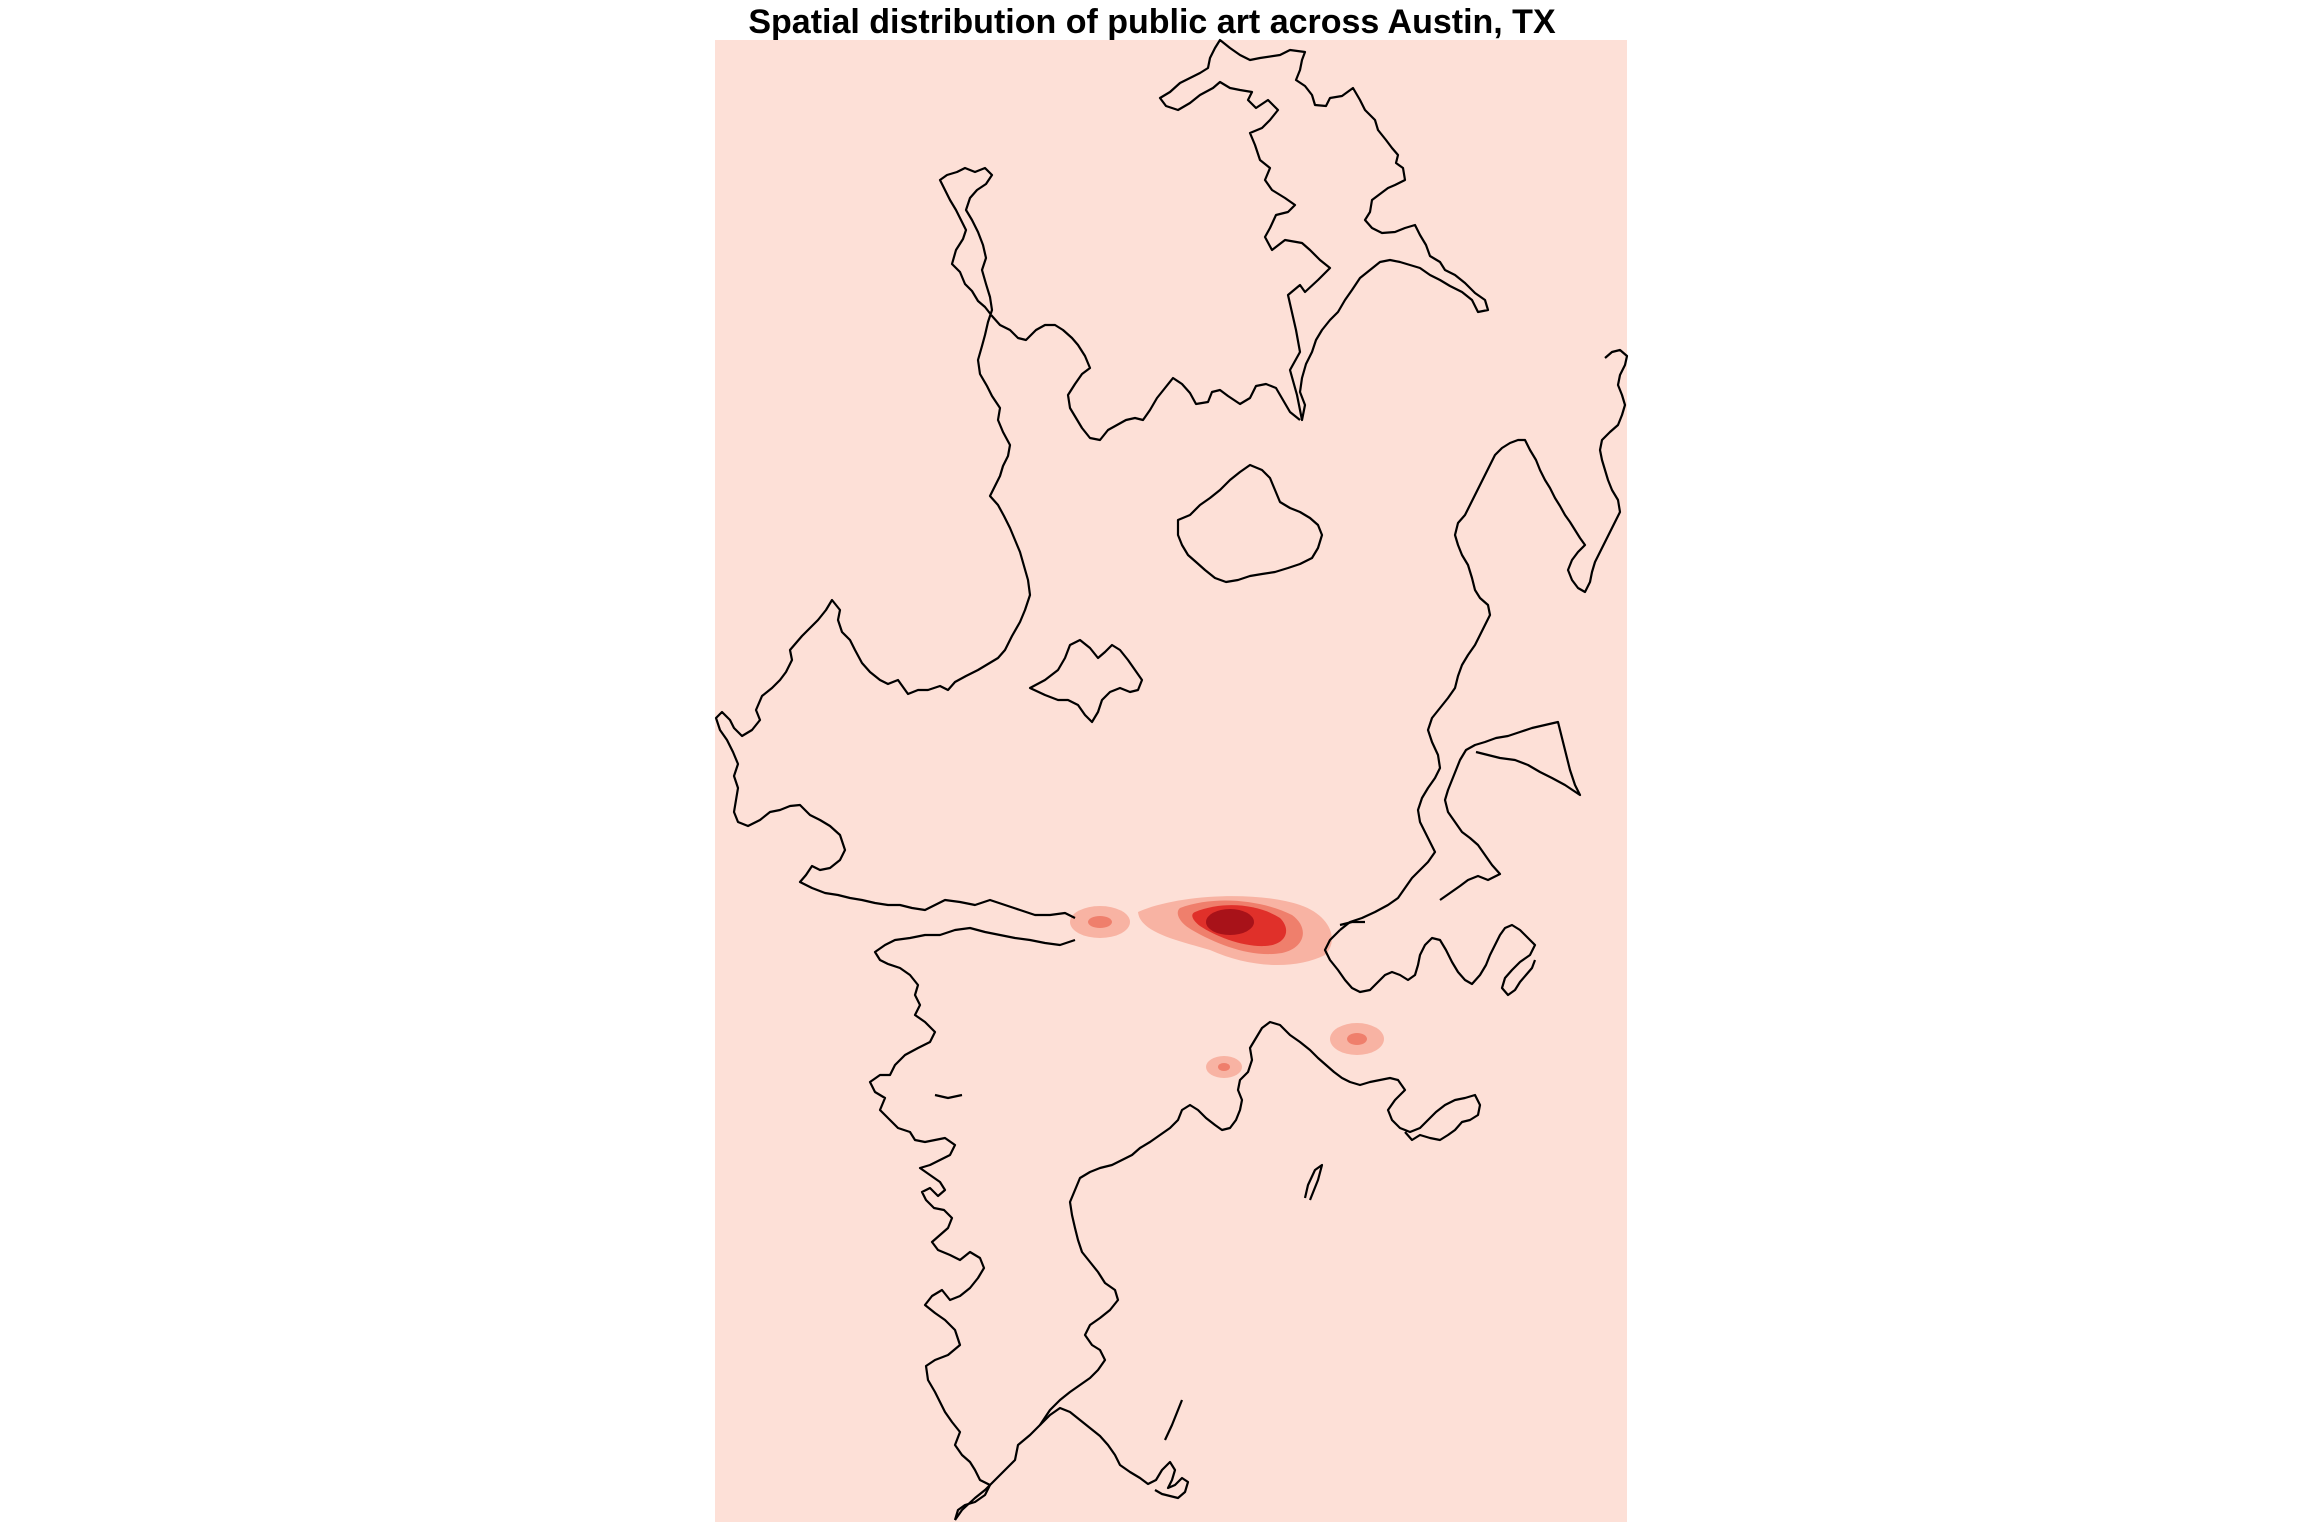  Describe the element at coordinates (1227, 987) in the screenshot. I see `density-hotspots` at that location.